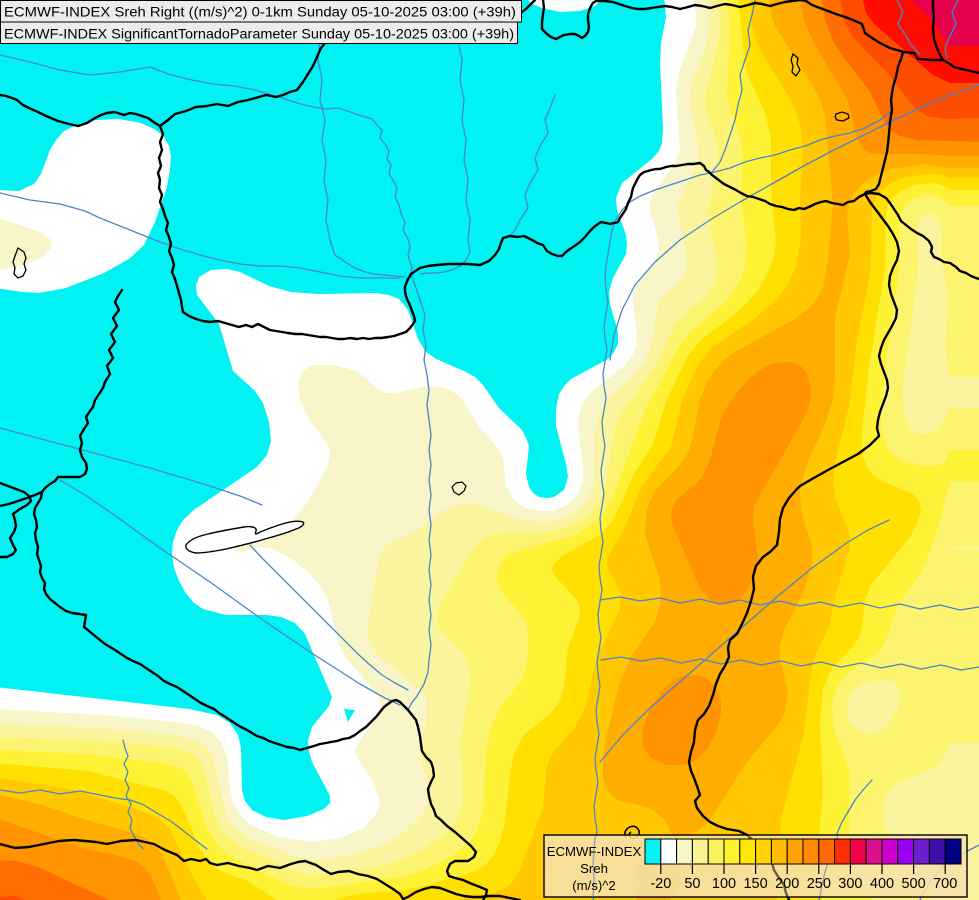 This screenshot has width=979, height=900. Describe the element at coordinates (882, 884) in the screenshot. I see `svg-text: 400` at that location.